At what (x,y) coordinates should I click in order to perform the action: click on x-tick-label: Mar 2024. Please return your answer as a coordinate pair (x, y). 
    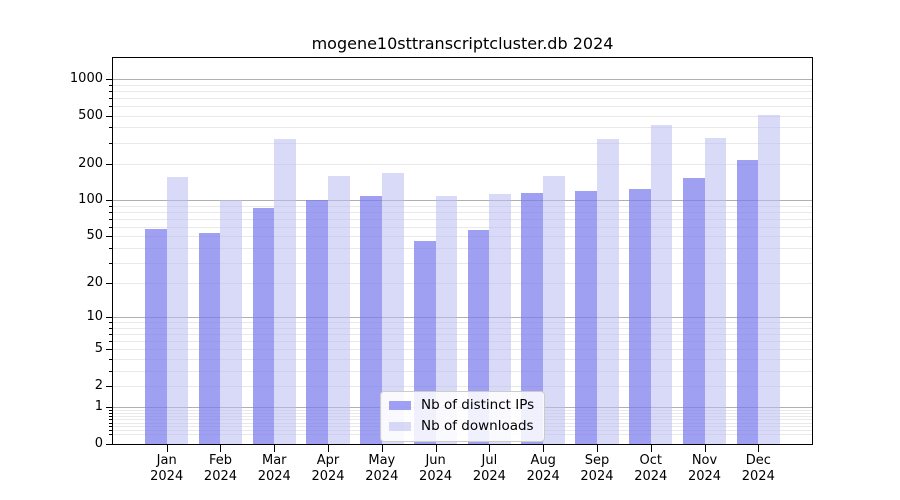
    Looking at the image, I should click on (274, 469).